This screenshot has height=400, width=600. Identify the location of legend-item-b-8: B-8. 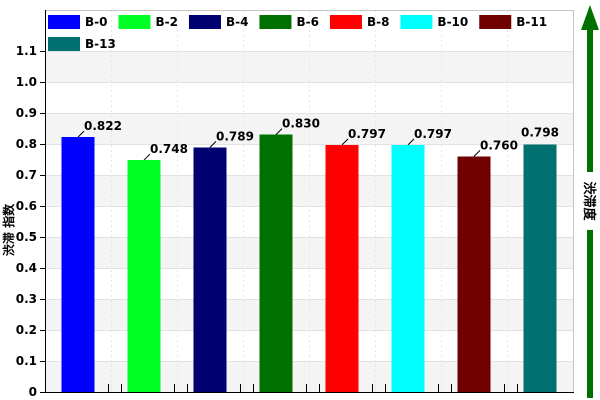
(359, 22).